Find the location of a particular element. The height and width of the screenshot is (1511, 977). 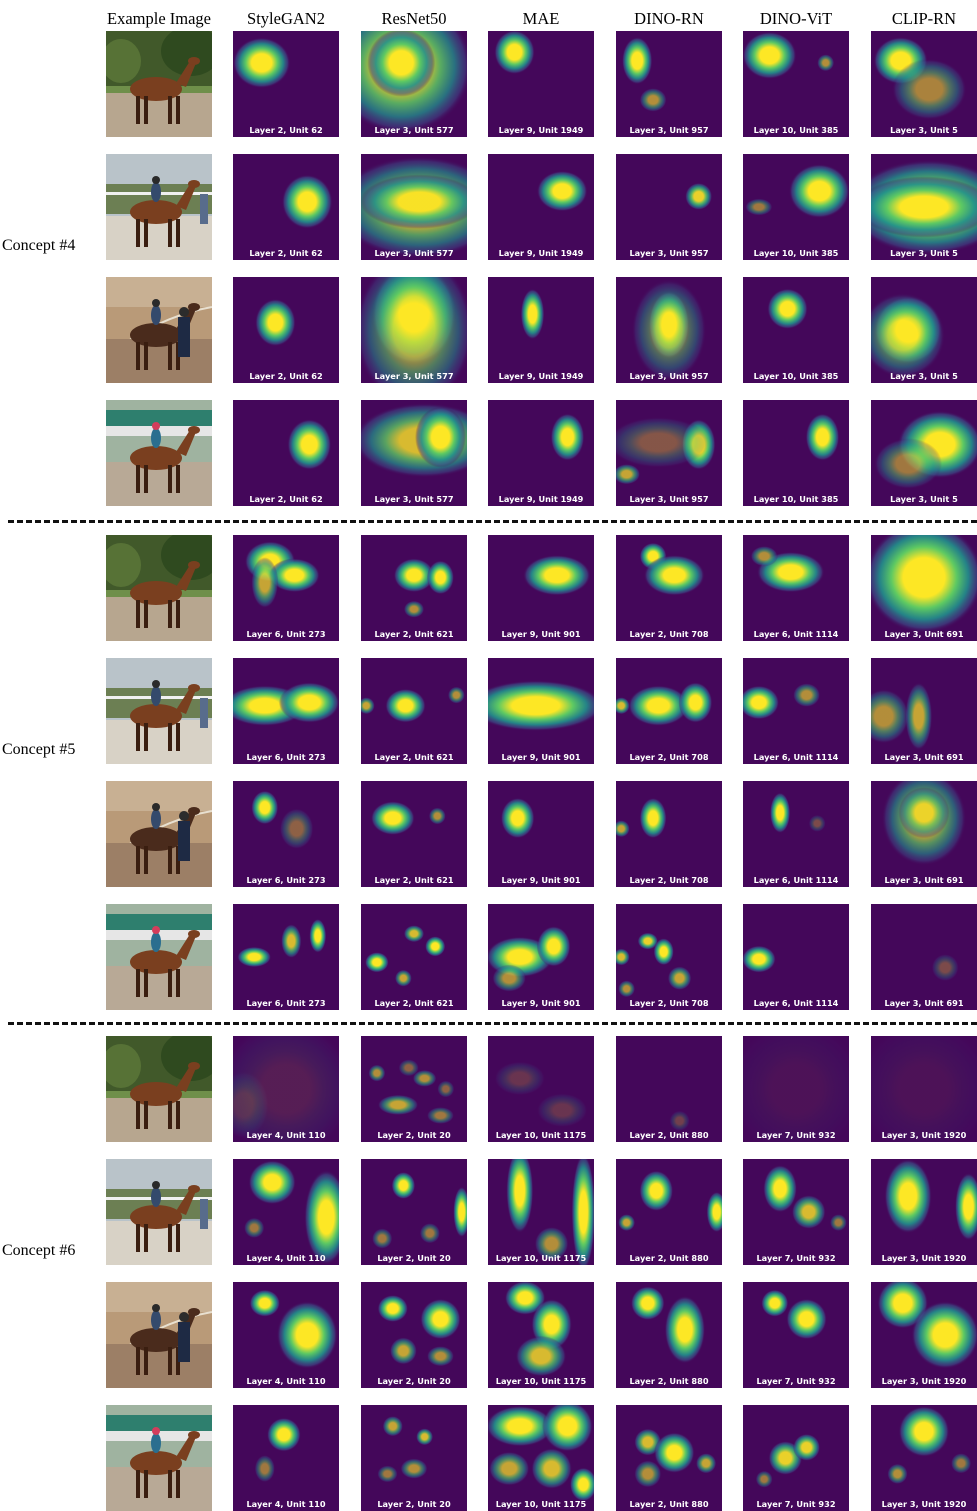

concept-divider is located at coordinates (492, 521).